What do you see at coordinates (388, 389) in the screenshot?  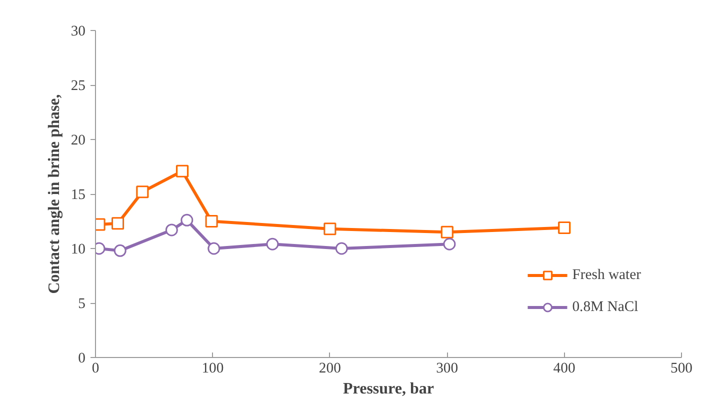 I see `x-axis-title: Pressure, bar` at bounding box center [388, 389].